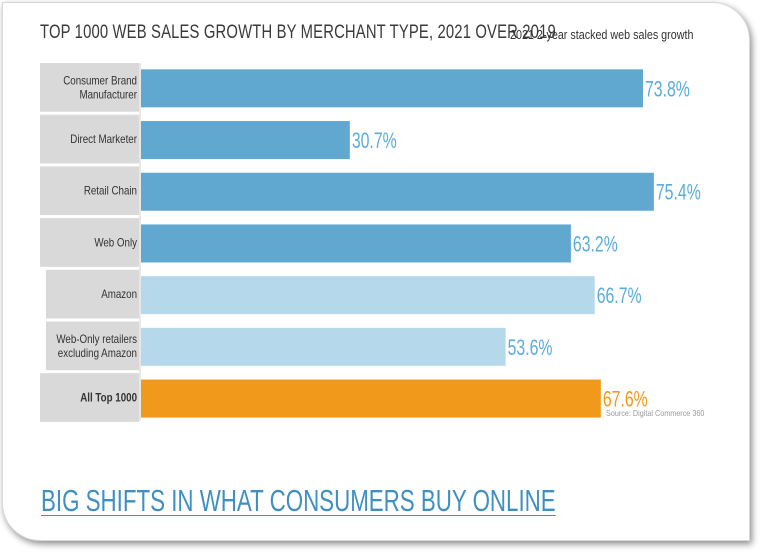  What do you see at coordinates (655, 413) in the screenshot?
I see `source-note: Source: Digital Commerce 360` at bounding box center [655, 413].